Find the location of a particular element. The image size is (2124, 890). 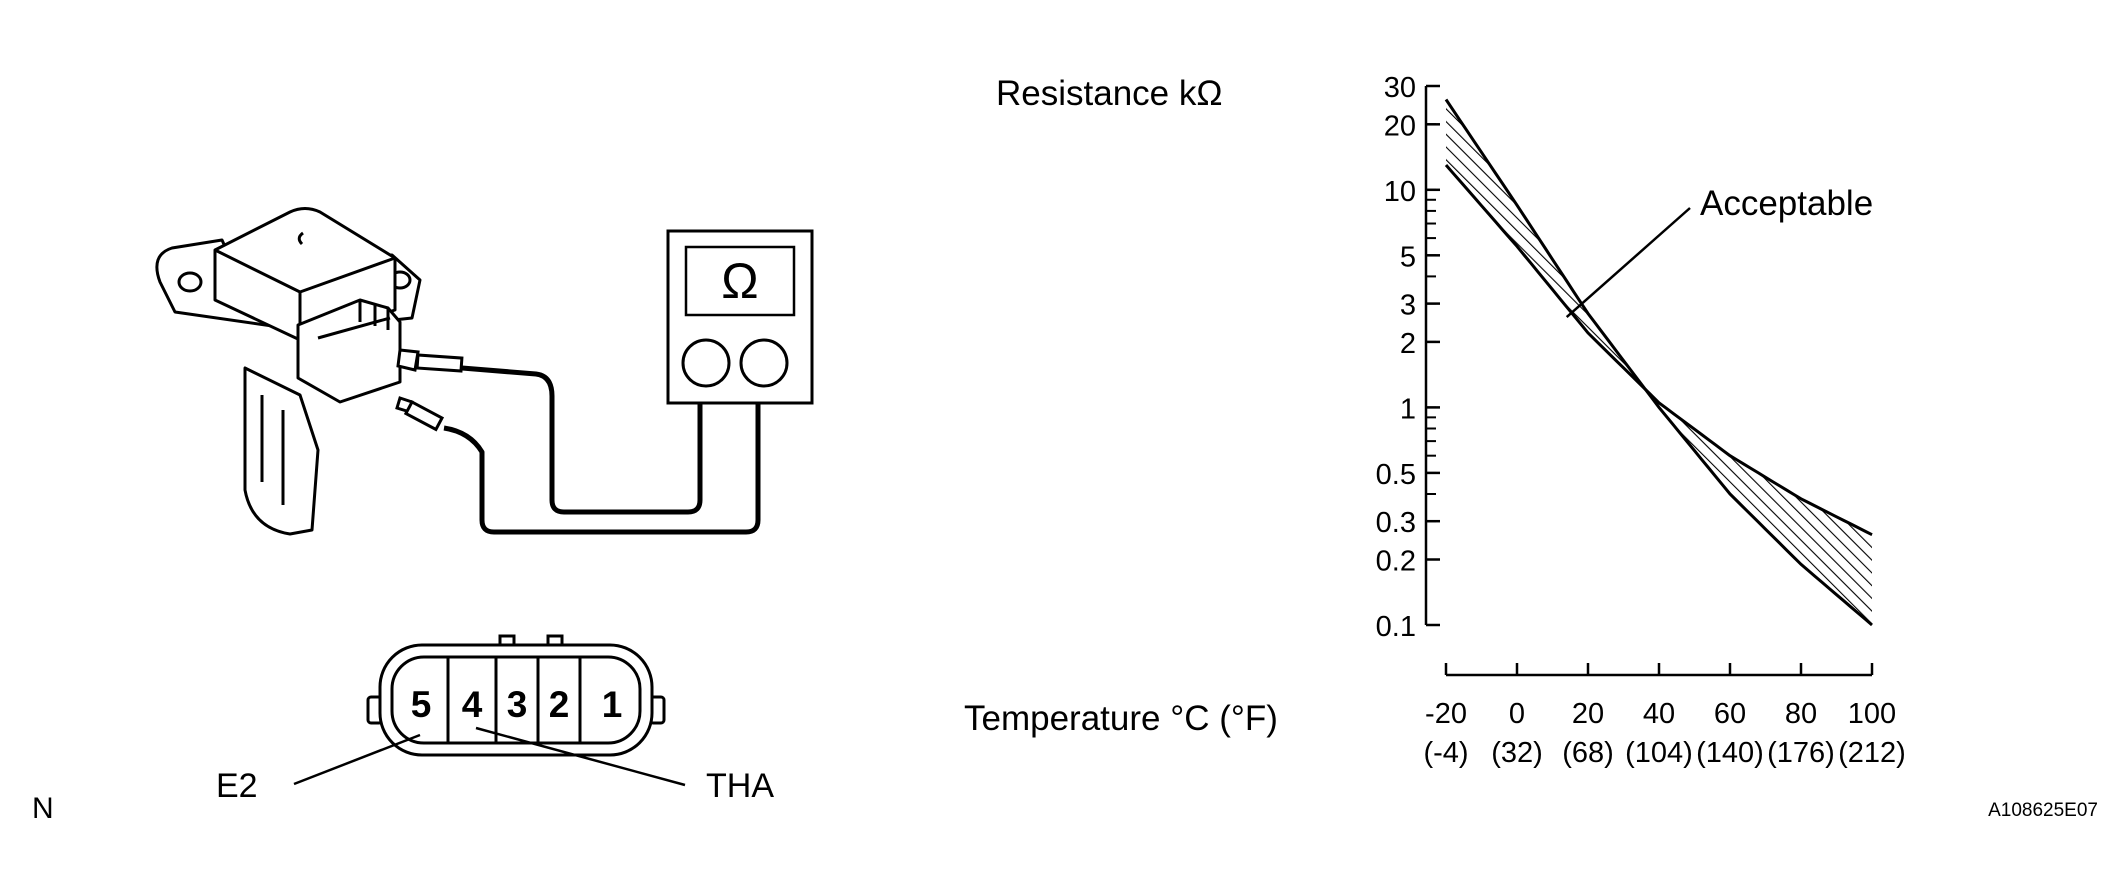

acceptable-band is located at coordinates (1659, 362).